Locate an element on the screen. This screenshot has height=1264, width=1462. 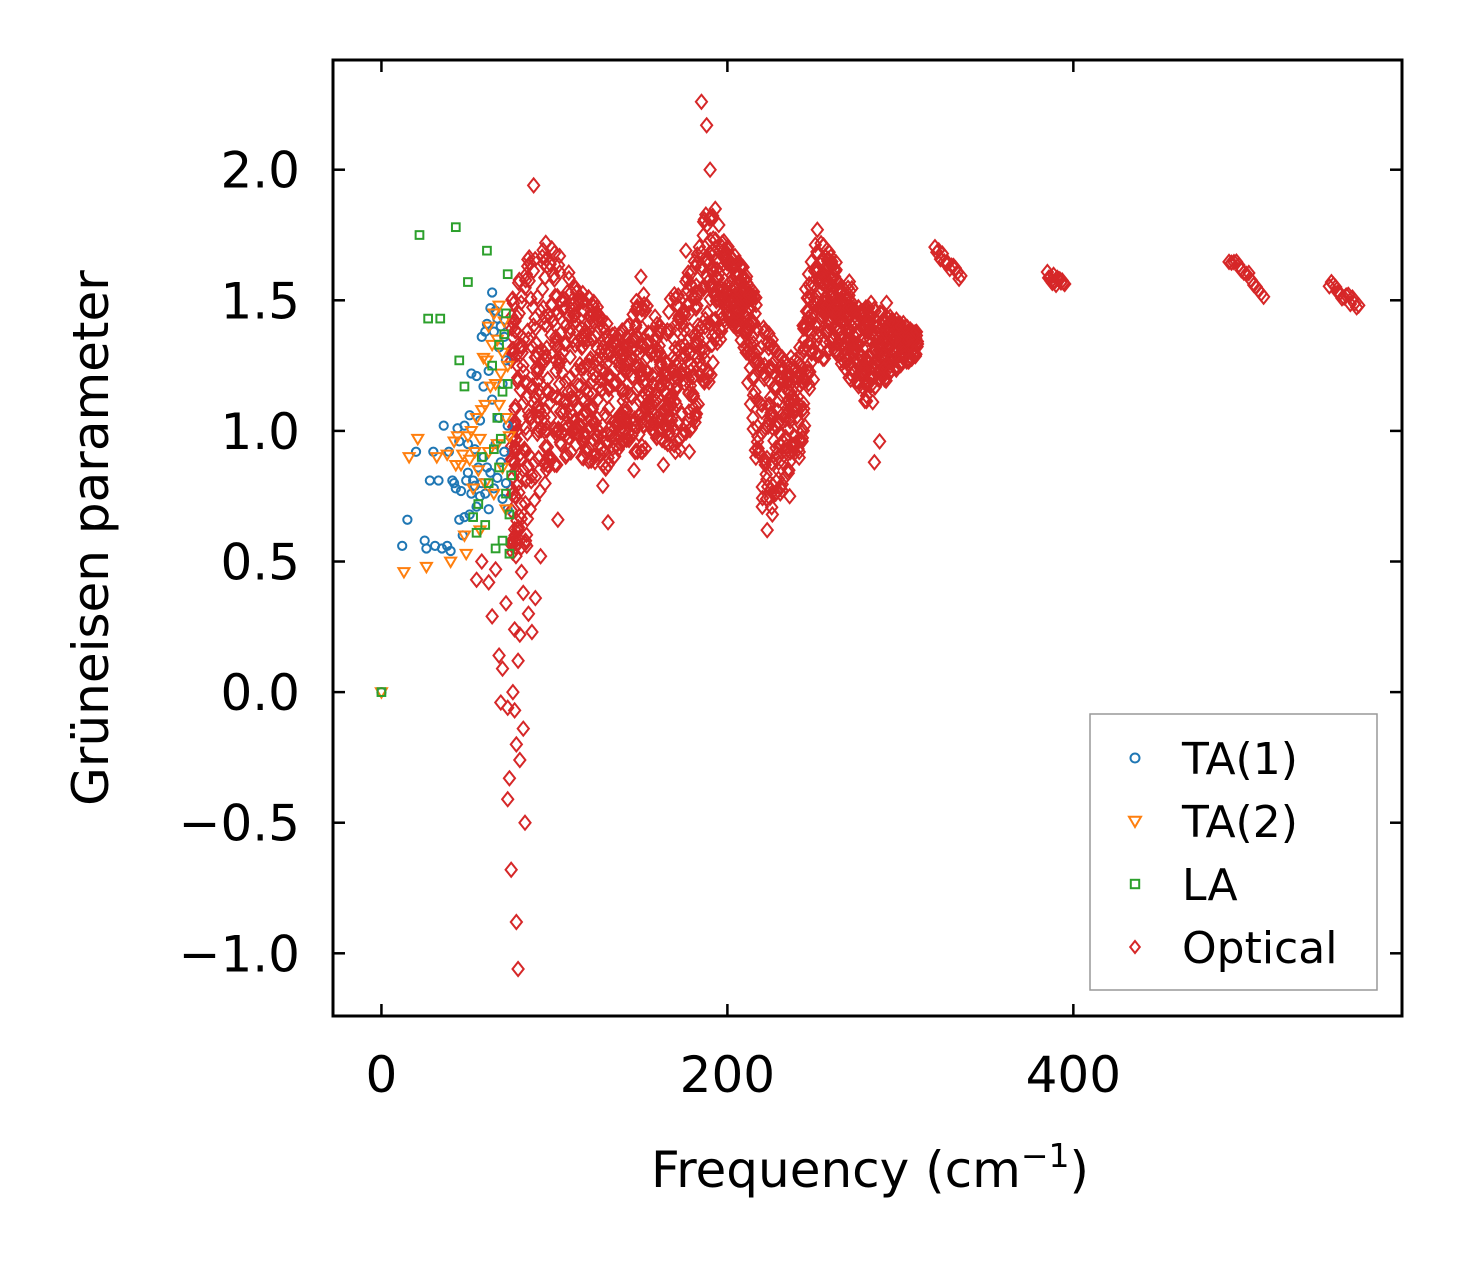
x-axis-label: Frequency (cm−1) is located at coordinates (870, 1167).